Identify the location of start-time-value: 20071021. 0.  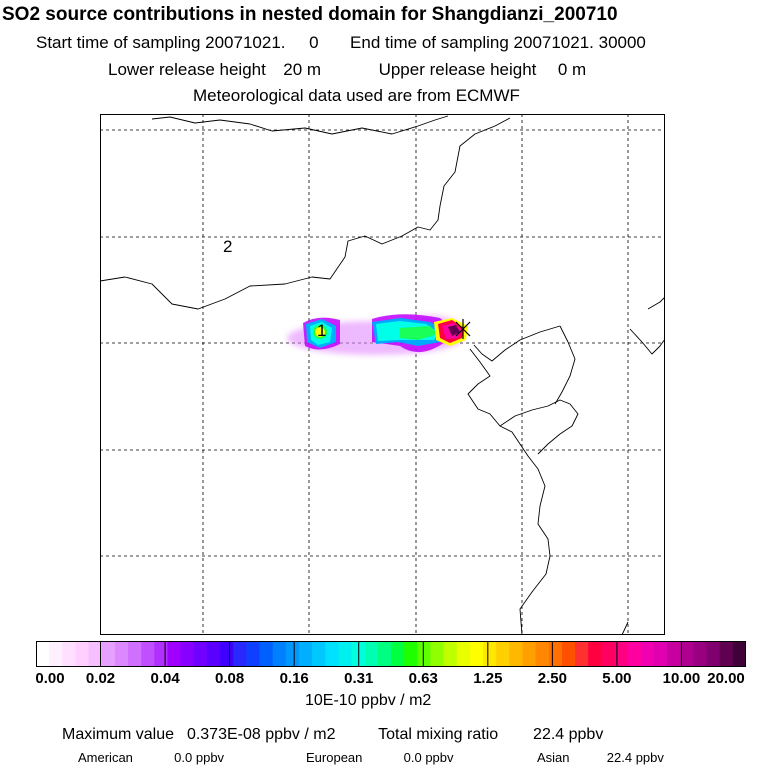
(262, 42).